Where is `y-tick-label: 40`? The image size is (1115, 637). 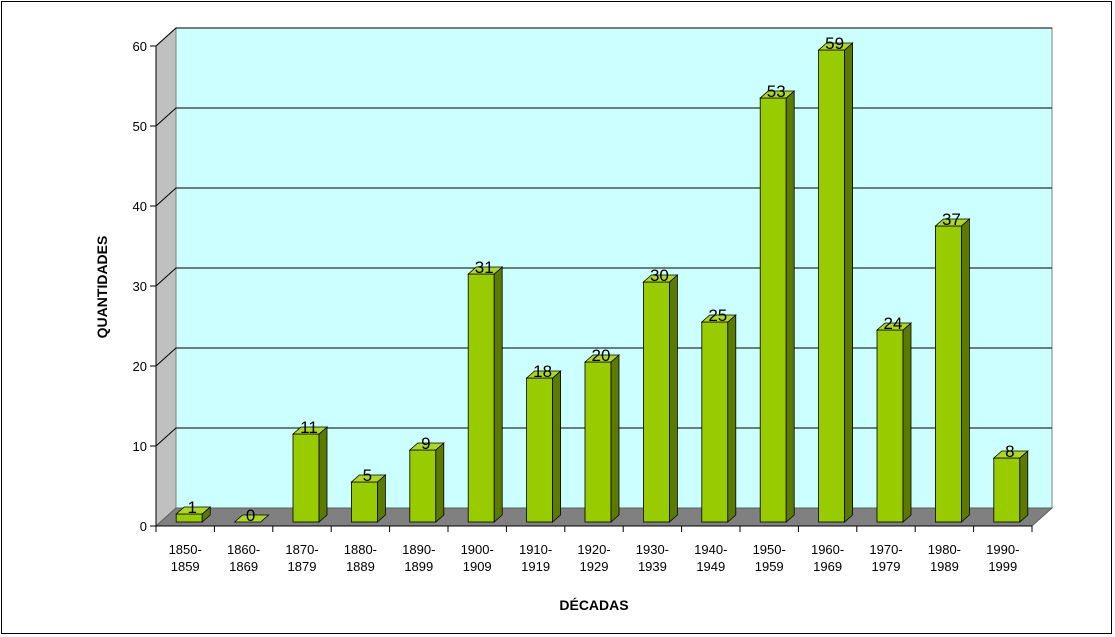
y-tick-label: 40 is located at coordinates (140, 206).